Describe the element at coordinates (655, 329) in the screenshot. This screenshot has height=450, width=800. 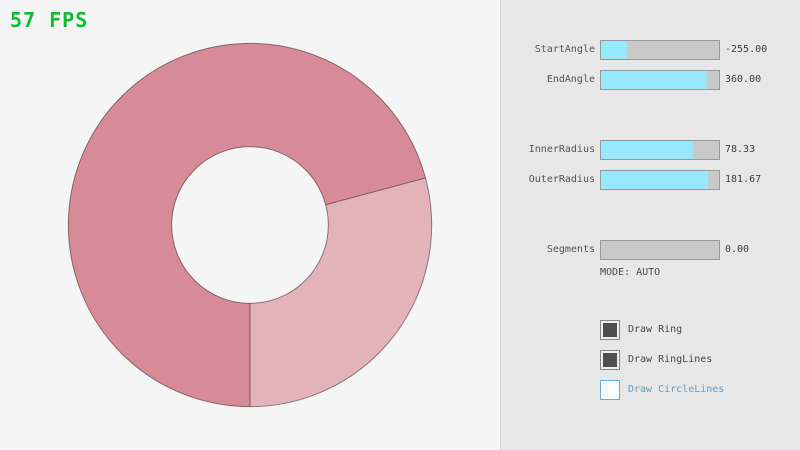
I see `draw-ring-label: Draw Ring` at that location.